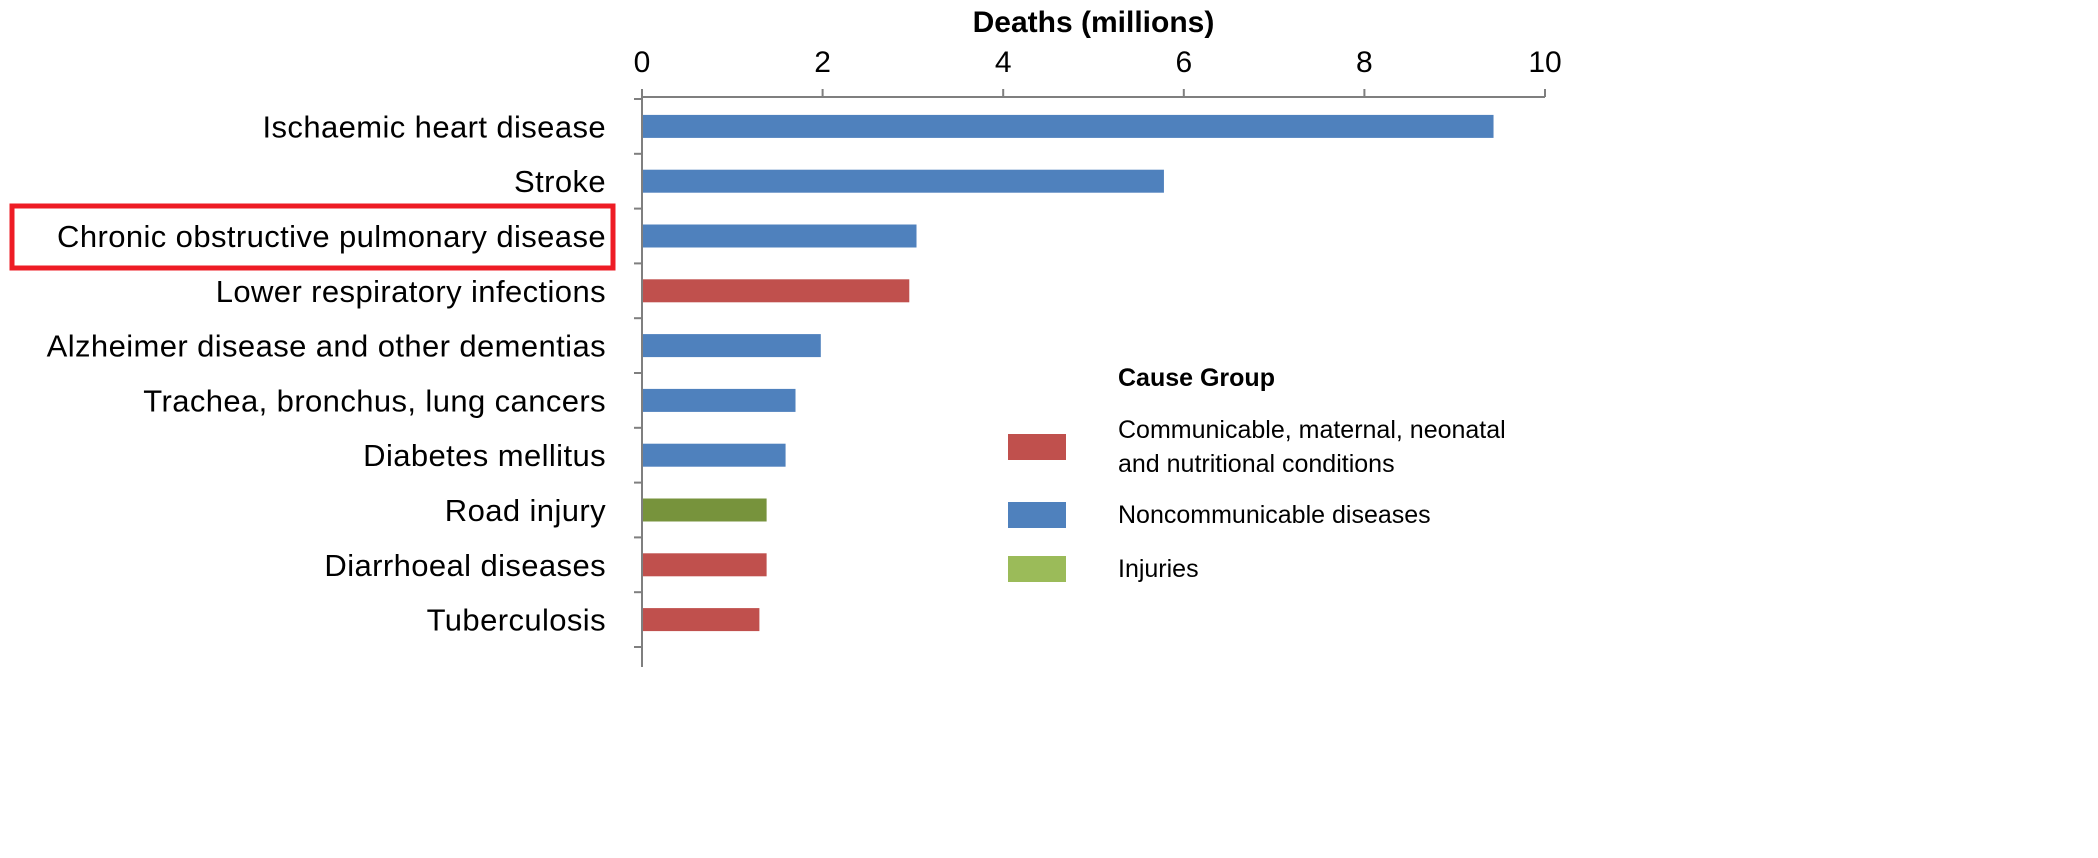  I want to click on x-tick-label: 6, so click(1183, 62).